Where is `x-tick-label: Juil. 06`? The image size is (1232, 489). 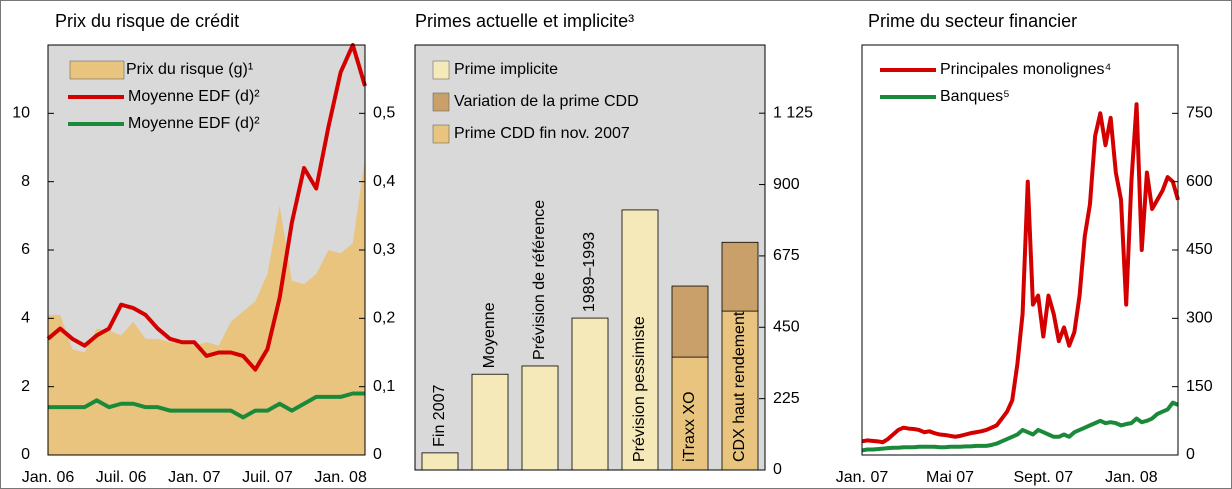 x-tick-label: Juil. 06 is located at coordinates (121, 477).